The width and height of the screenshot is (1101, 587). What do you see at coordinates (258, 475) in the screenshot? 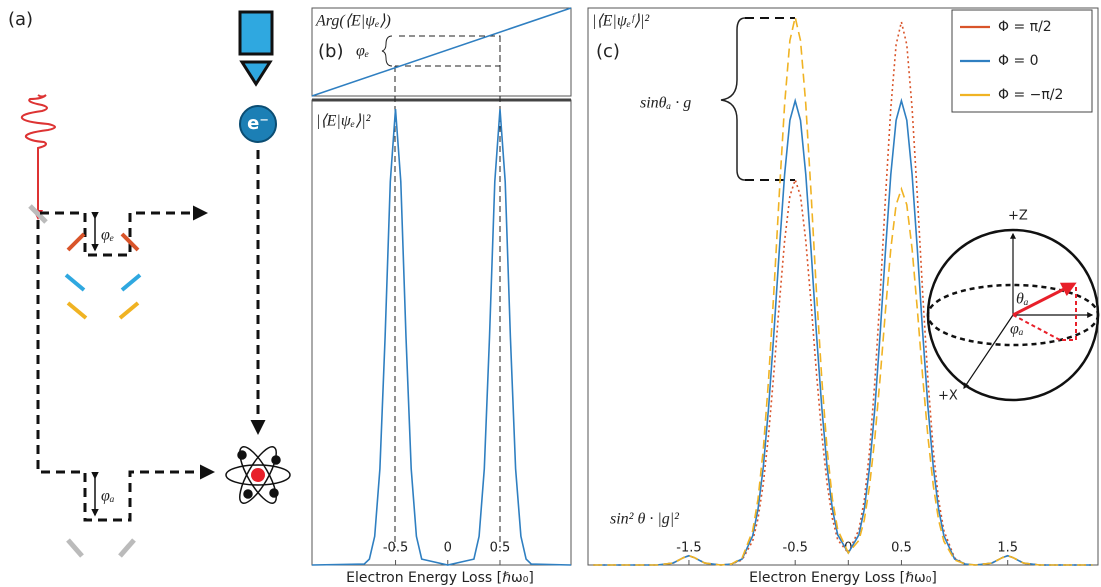
I see `atom` at bounding box center [258, 475].